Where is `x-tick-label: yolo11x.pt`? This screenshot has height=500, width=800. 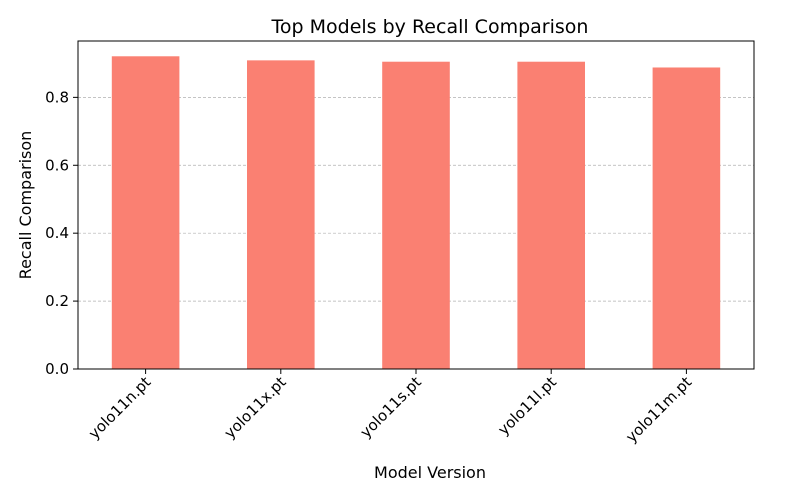
x-tick-label: yolo11x.pt is located at coordinates (255, 407).